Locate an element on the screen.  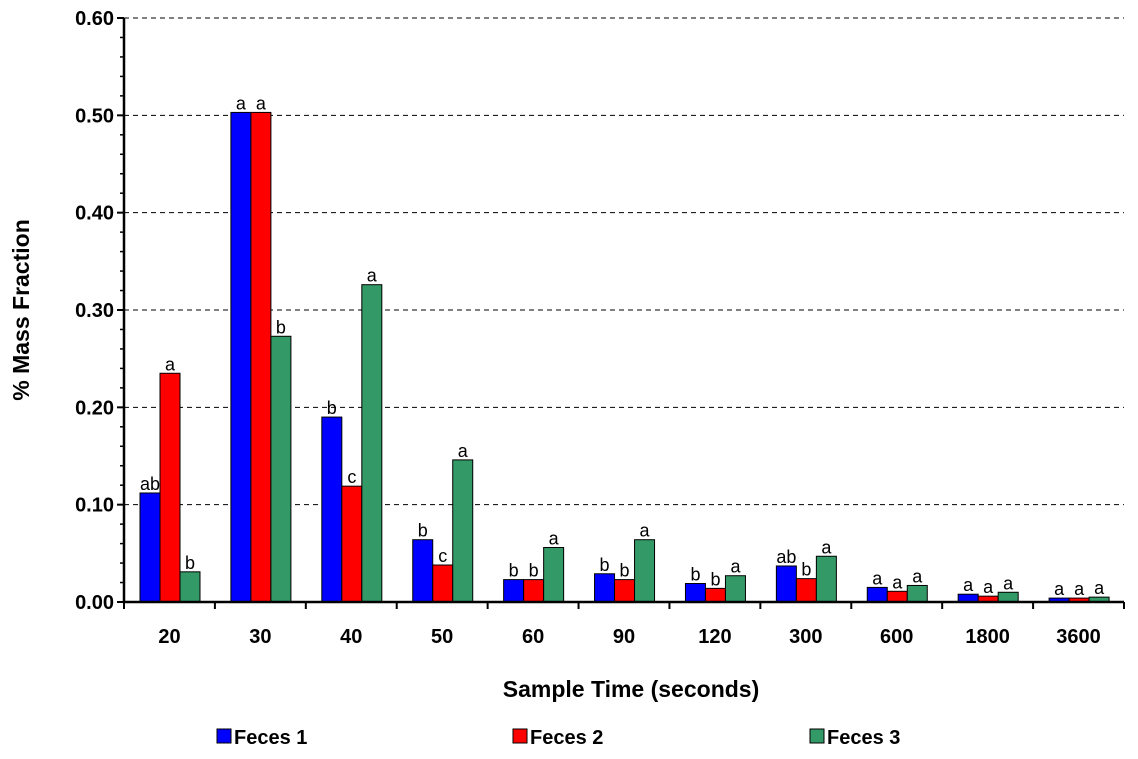
legend-label: Feces 2 is located at coordinates (566, 738).